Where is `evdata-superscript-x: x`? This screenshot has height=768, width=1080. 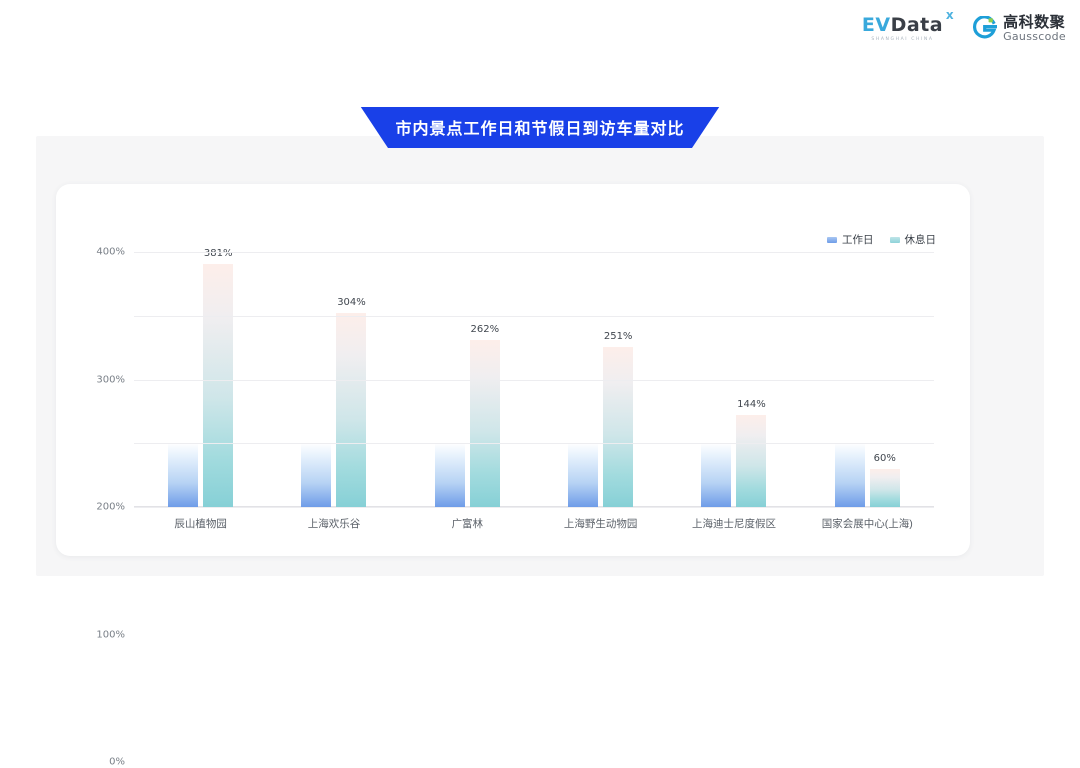 evdata-superscript-x: x is located at coordinates (950, 14).